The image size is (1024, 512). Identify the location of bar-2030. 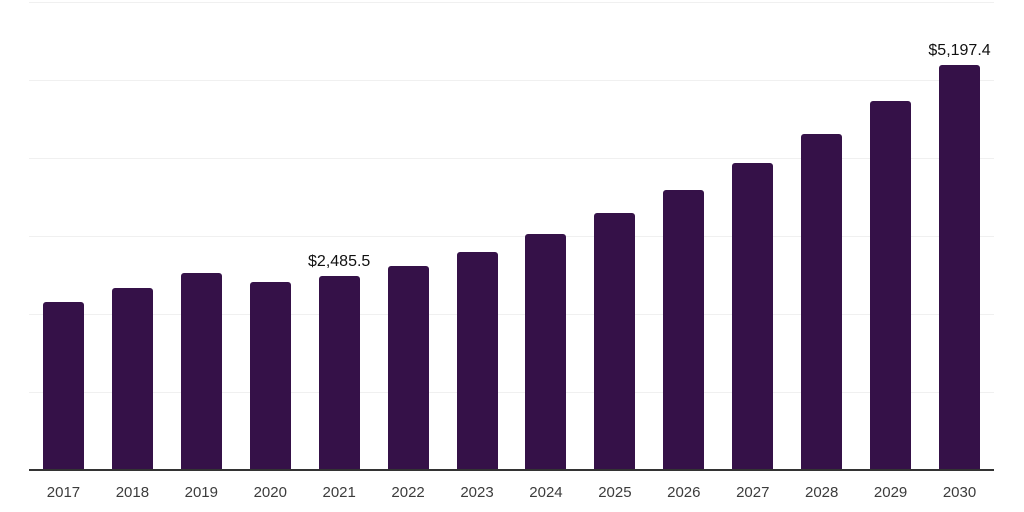
(960, 267).